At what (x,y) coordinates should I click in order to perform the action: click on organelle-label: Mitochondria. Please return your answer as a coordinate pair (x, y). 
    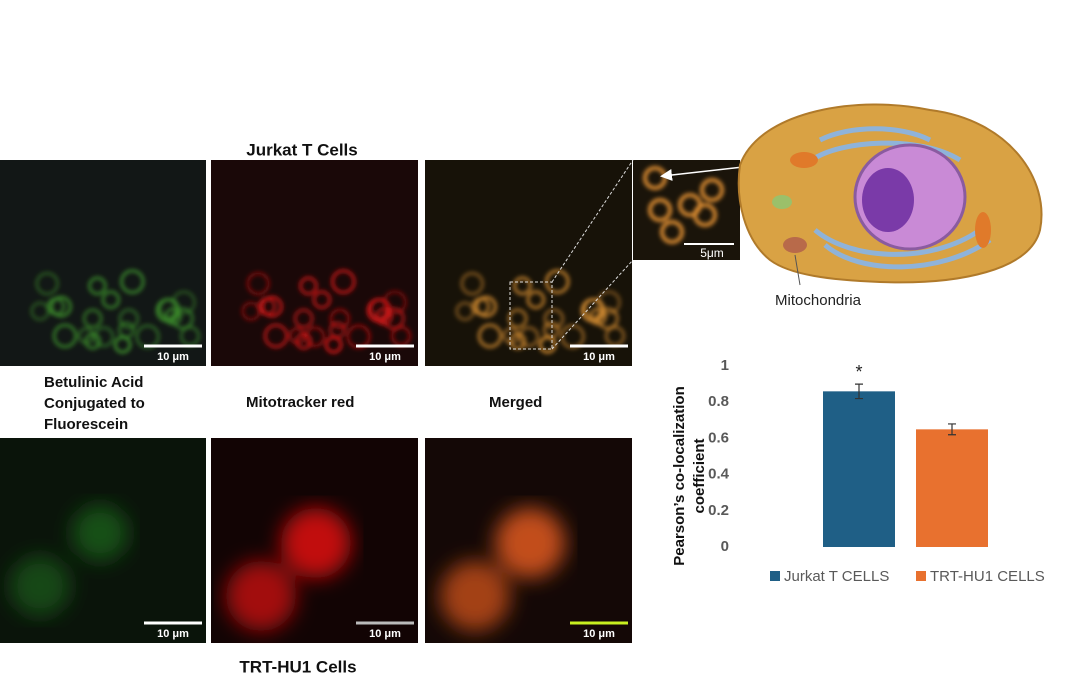
    Looking at the image, I should click on (818, 300).